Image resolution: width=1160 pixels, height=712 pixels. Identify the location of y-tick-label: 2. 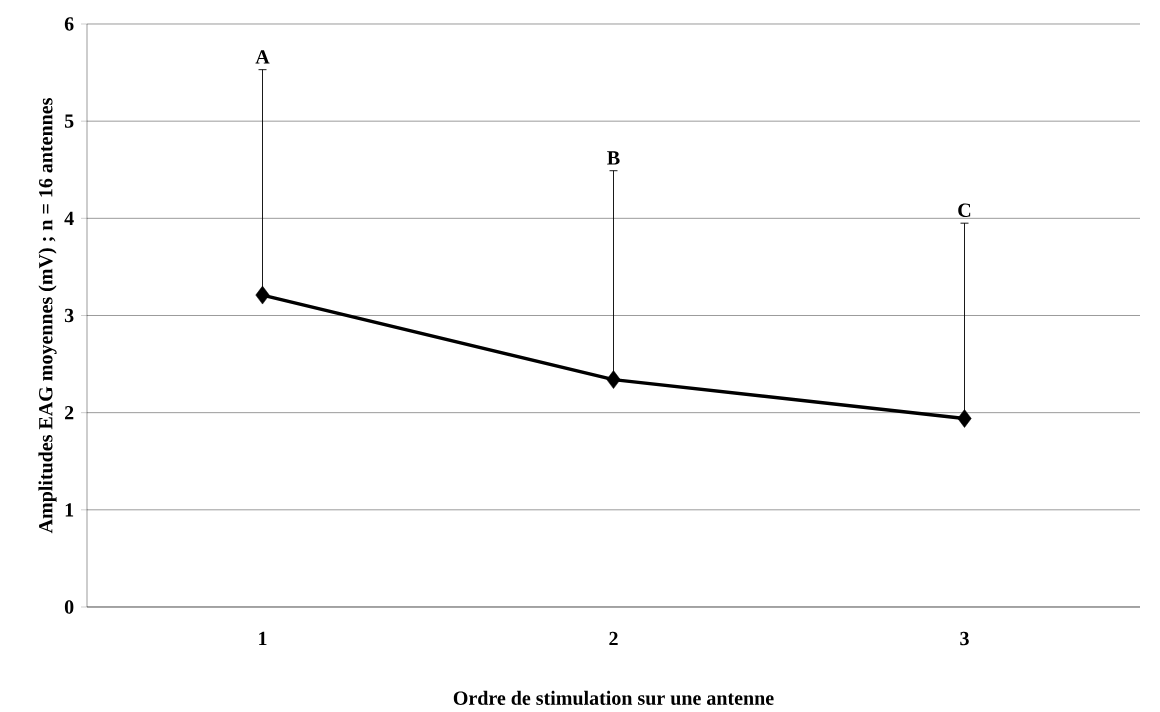
(69, 413).